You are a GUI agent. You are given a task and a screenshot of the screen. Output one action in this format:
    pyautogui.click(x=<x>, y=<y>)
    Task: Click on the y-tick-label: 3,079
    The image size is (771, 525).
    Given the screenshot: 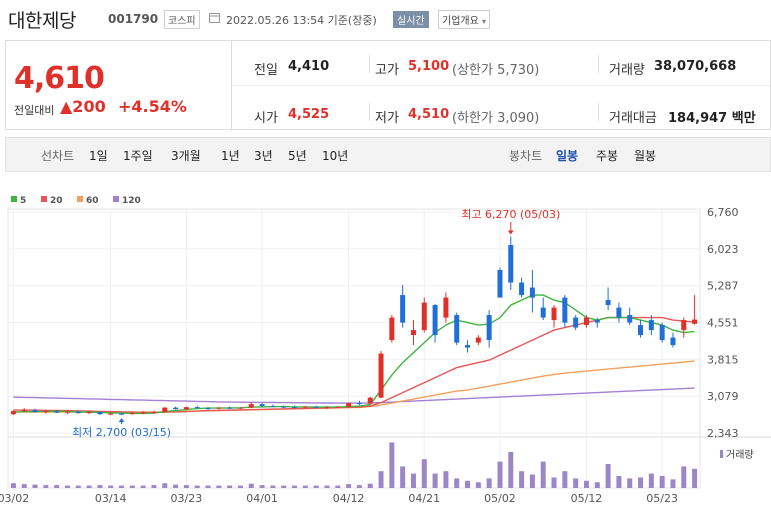 What is the action you would take?
    pyautogui.click(x=723, y=396)
    